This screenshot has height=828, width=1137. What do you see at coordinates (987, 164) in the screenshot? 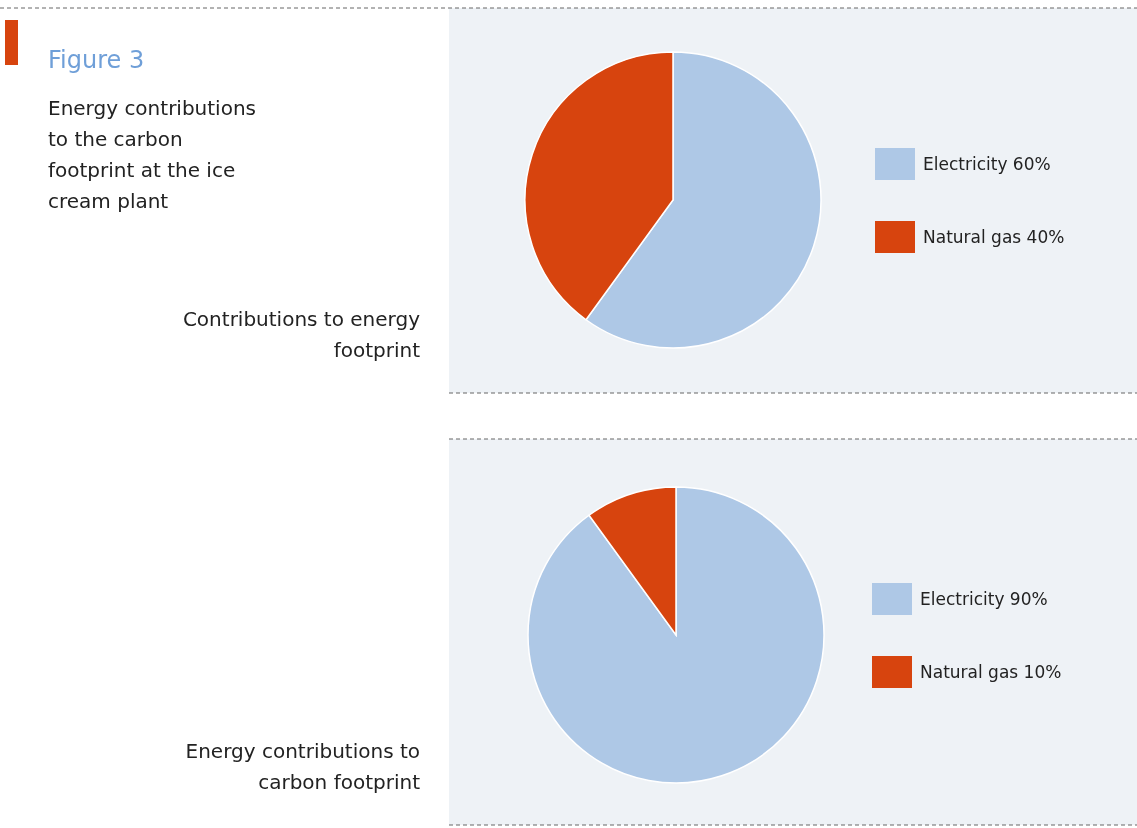
I see `legend-label: Electricity 60%` at bounding box center [987, 164].